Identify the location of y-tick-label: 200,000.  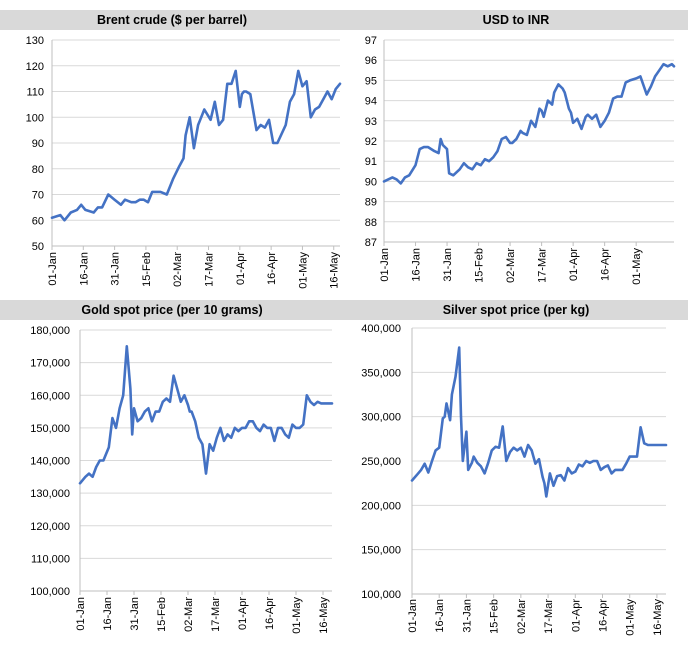
(381, 506).